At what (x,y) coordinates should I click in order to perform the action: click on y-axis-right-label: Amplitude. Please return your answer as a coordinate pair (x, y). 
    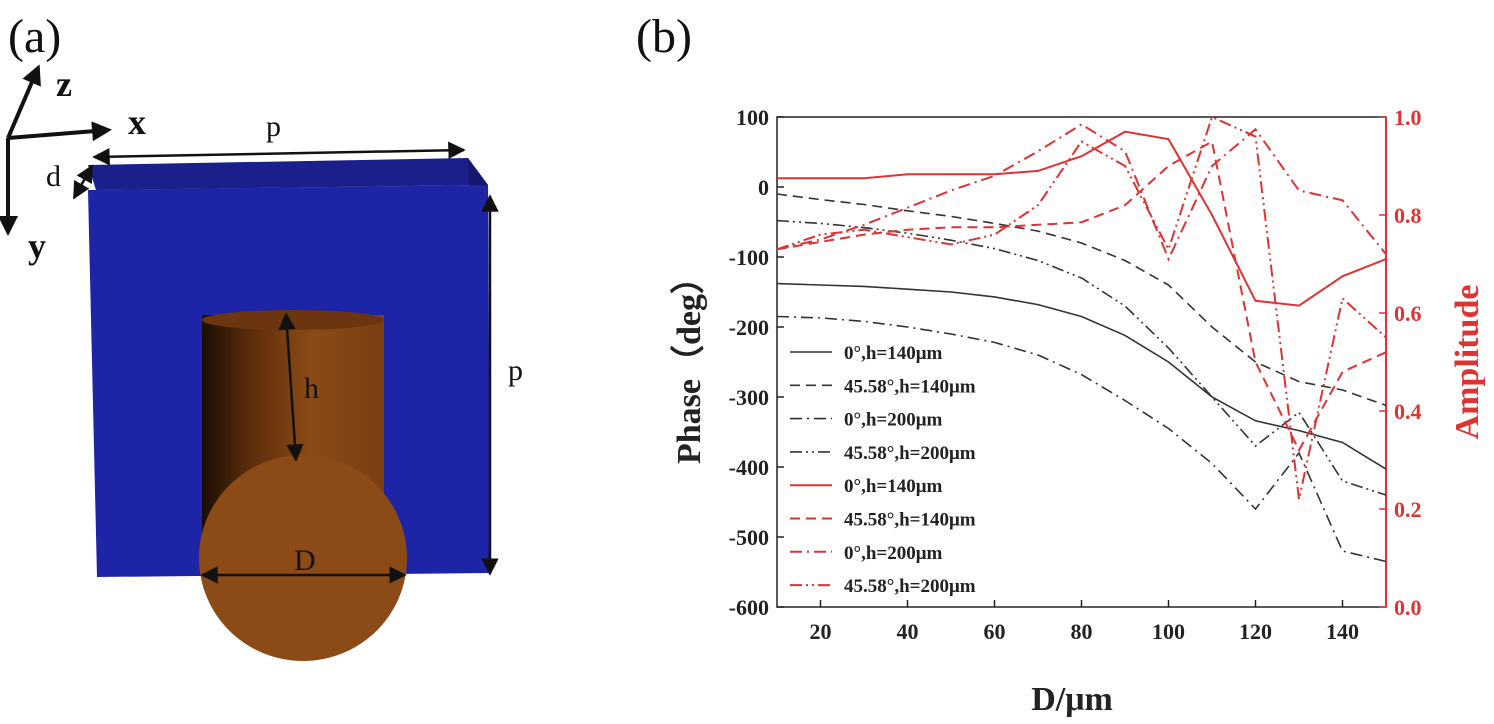
    Looking at the image, I should click on (1467, 362).